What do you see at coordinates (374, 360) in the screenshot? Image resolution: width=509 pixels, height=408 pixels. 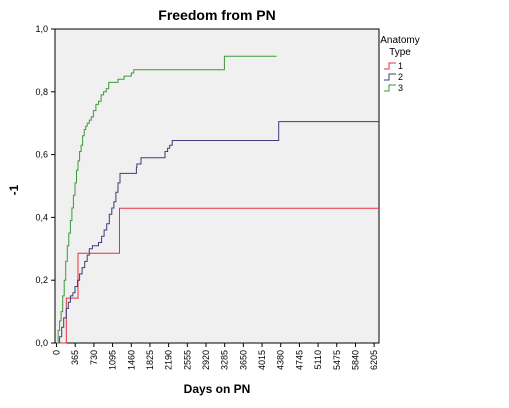 I see `x-tick-label: 6205` at bounding box center [374, 360].